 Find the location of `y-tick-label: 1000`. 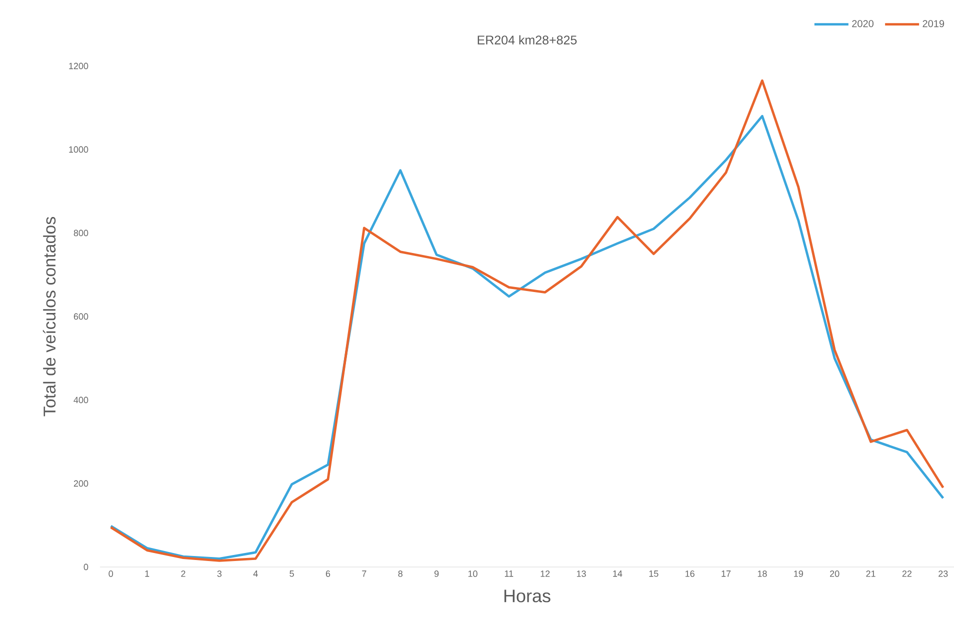

y-tick-label: 1000 is located at coordinates (78, 149).